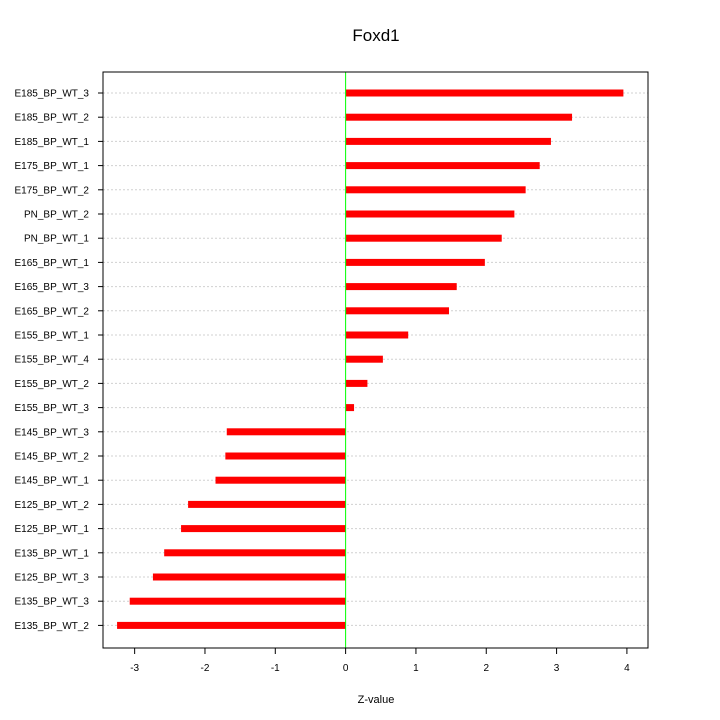 The height and width of the screenshot is (720, 720). What do you see at coordinates (52, 263) in the screenshot?
I see `category-label: E165_BP_WT_1` at bounding box center [52, 263].